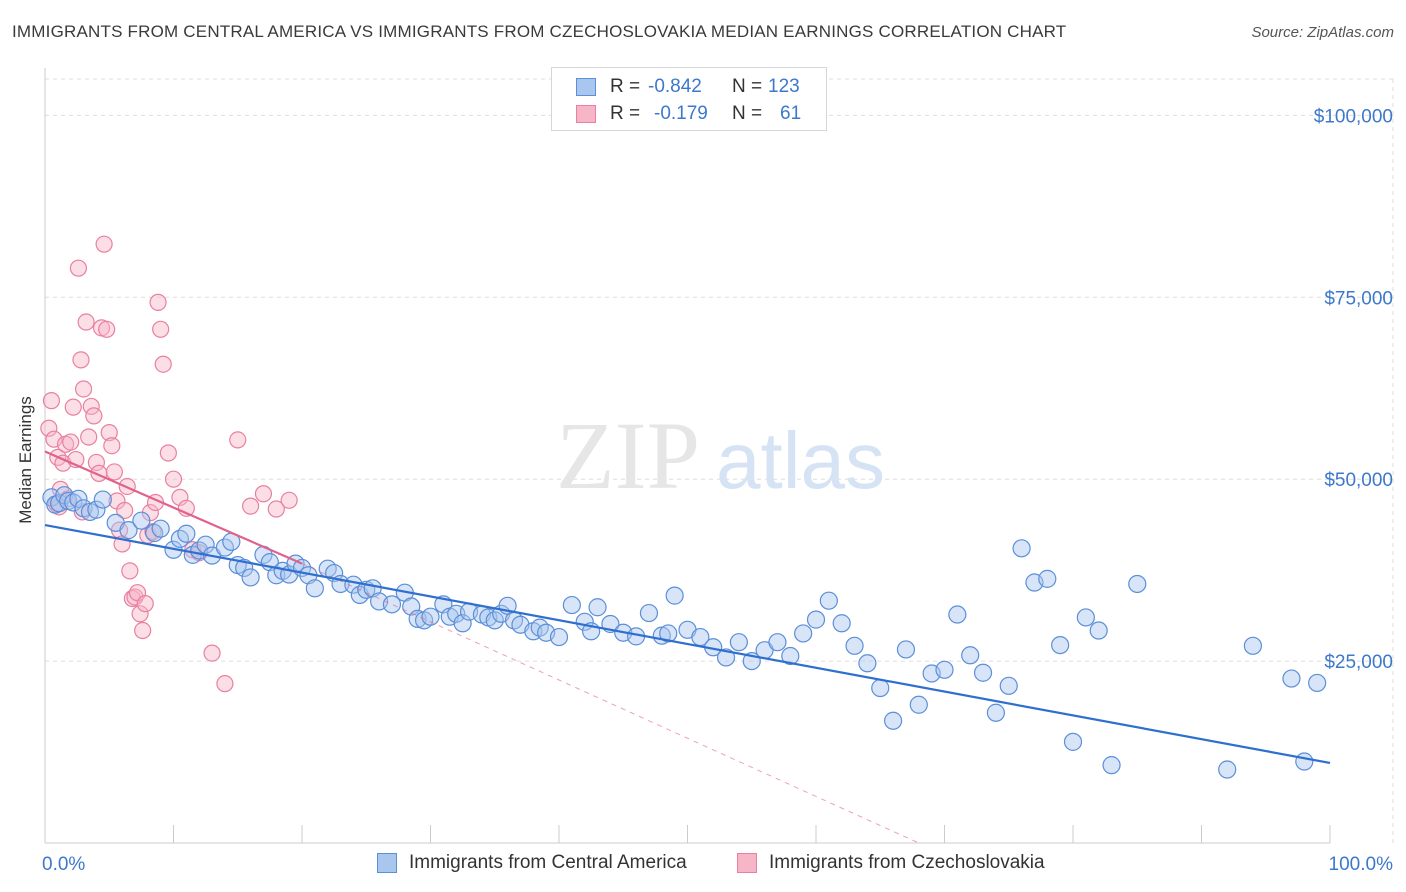 The width and height of the screenshot is (1406, 892). What do you see at coordinates (1358, 480) in the screenshot?
I see `y-tick-label: $50,000` at bounding box center [1358, 480].